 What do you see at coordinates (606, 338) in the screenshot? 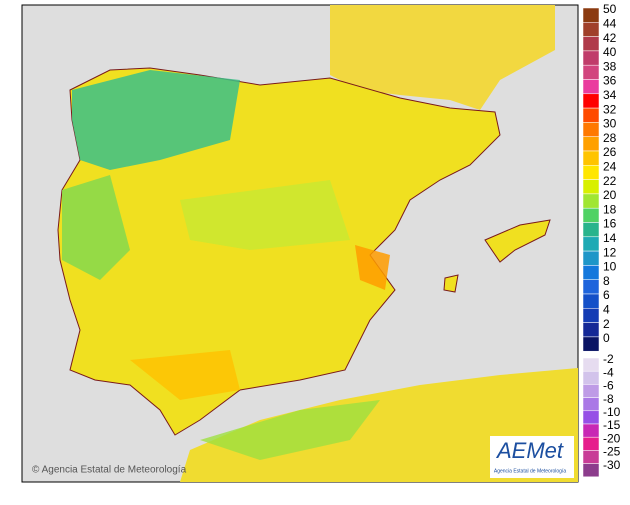
I see `legend-label: 0` at bounding box center [606, 338].